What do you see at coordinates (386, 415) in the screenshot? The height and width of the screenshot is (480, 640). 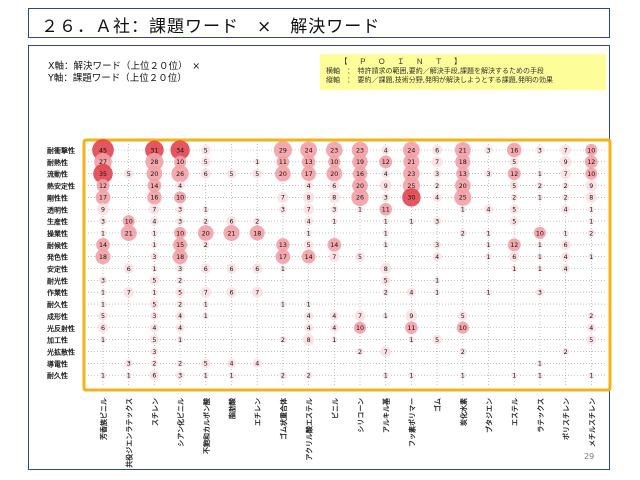 I see `x-tick-label: アルキル基` at bounding box center [386, 415].